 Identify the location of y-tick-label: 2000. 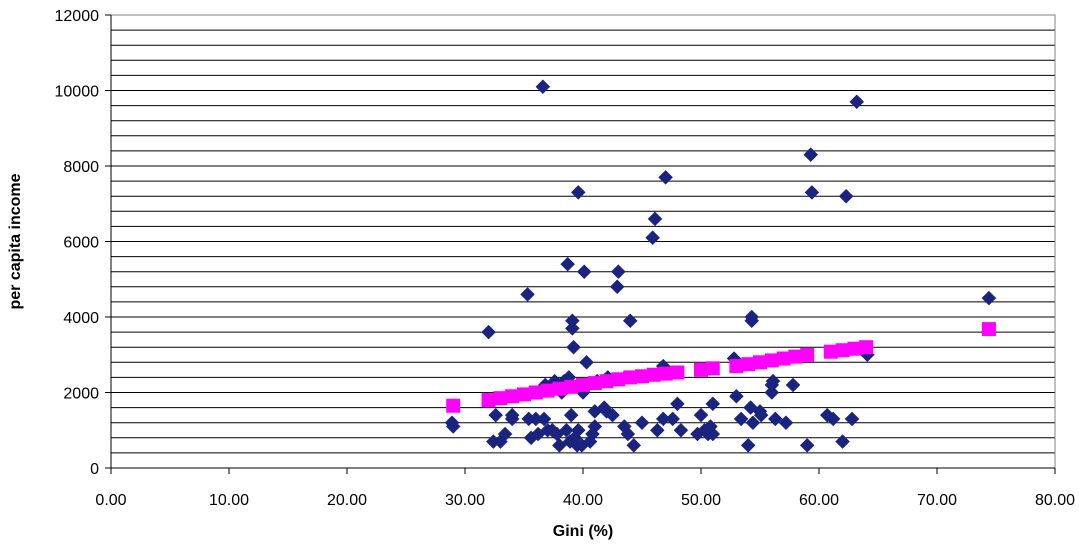
(81, 394).